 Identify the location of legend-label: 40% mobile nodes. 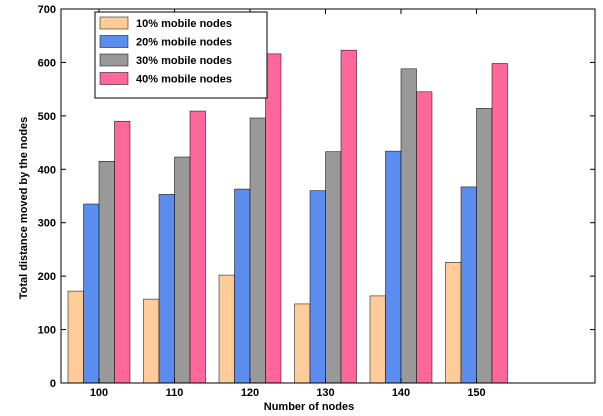
(184, 80).